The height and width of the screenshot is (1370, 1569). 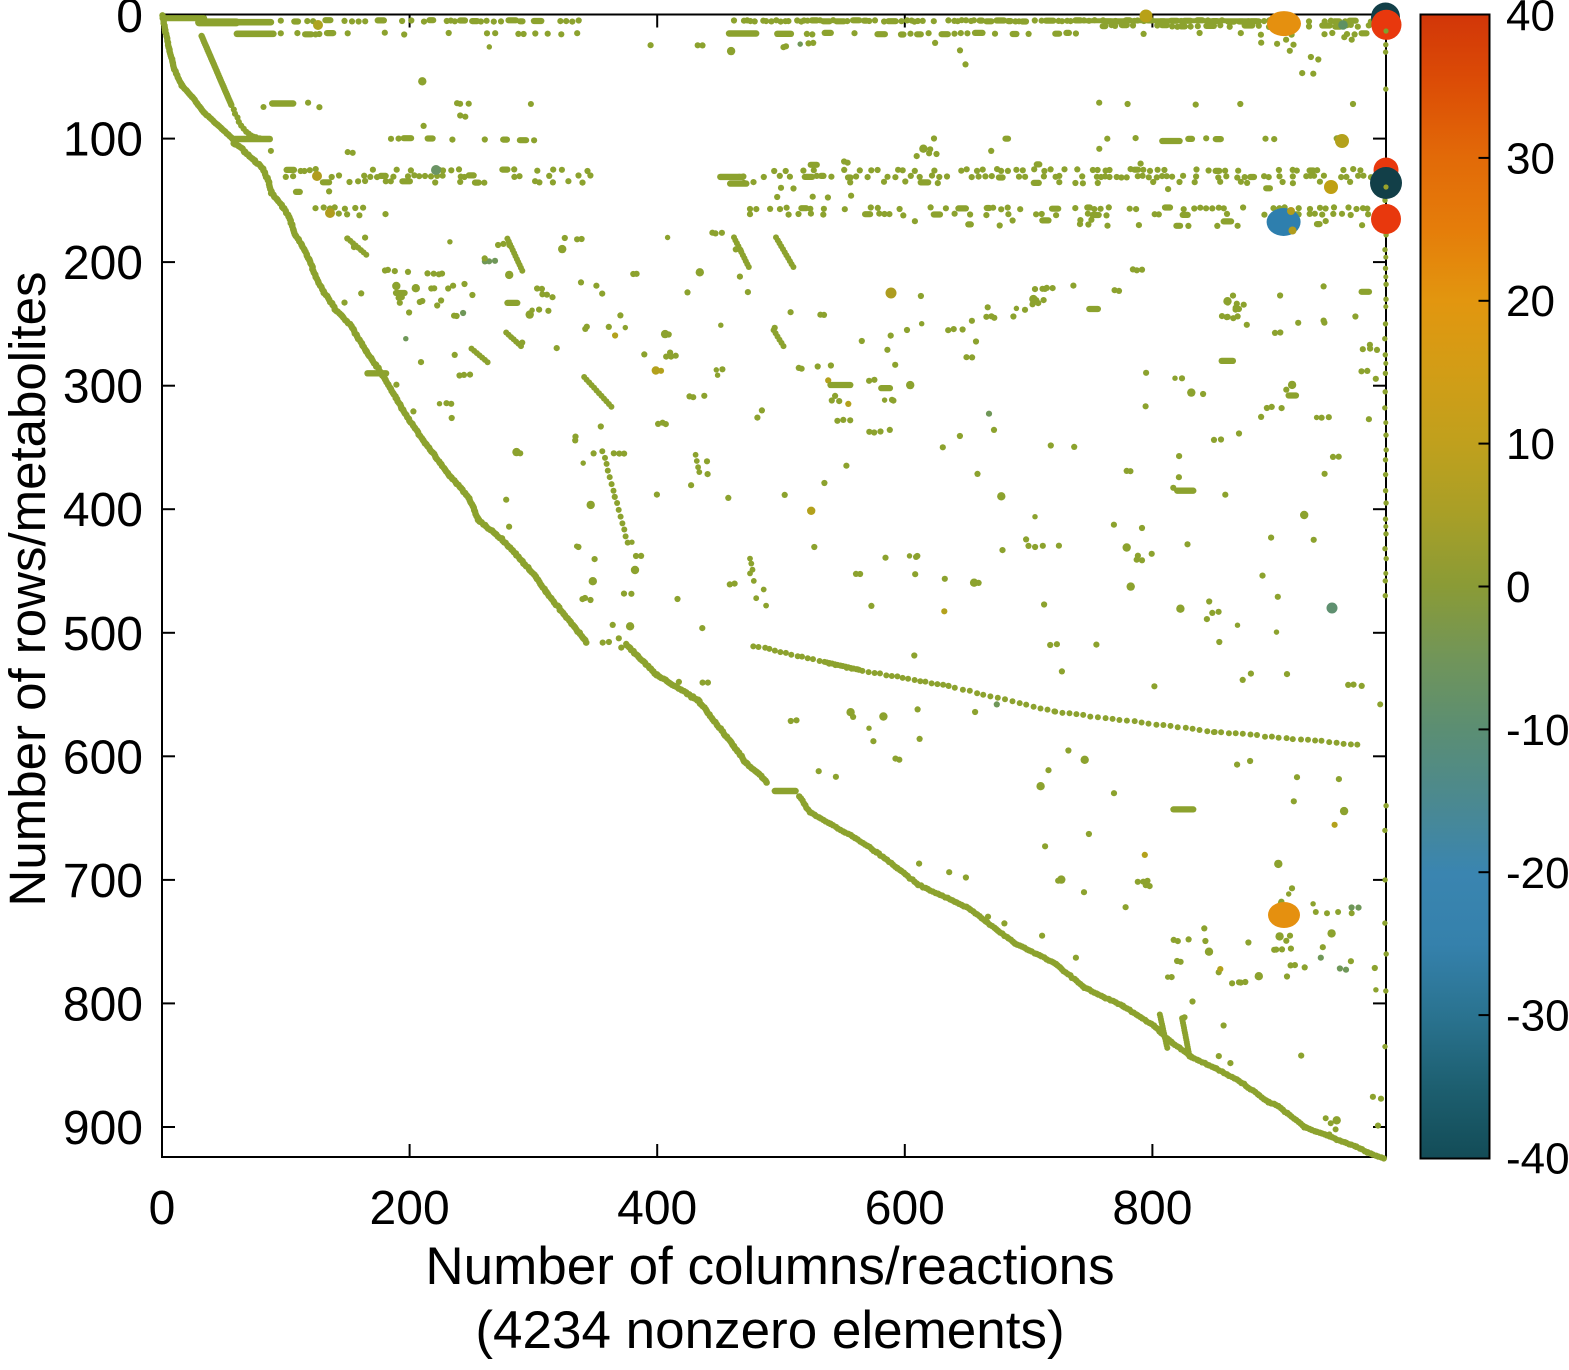 I want to click on svg-text: Number of columns/reactions, so click(x=769, y=1266).